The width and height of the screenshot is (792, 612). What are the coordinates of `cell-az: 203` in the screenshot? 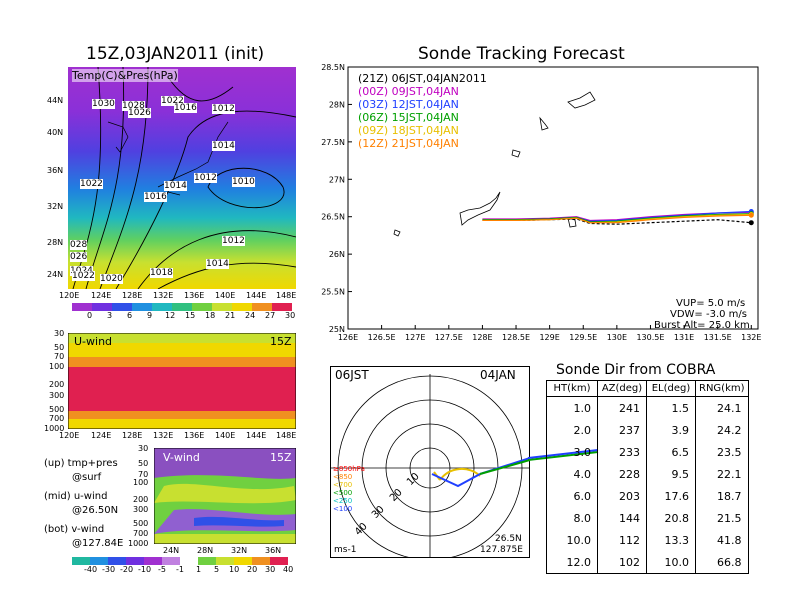 It's located at (622, 496).